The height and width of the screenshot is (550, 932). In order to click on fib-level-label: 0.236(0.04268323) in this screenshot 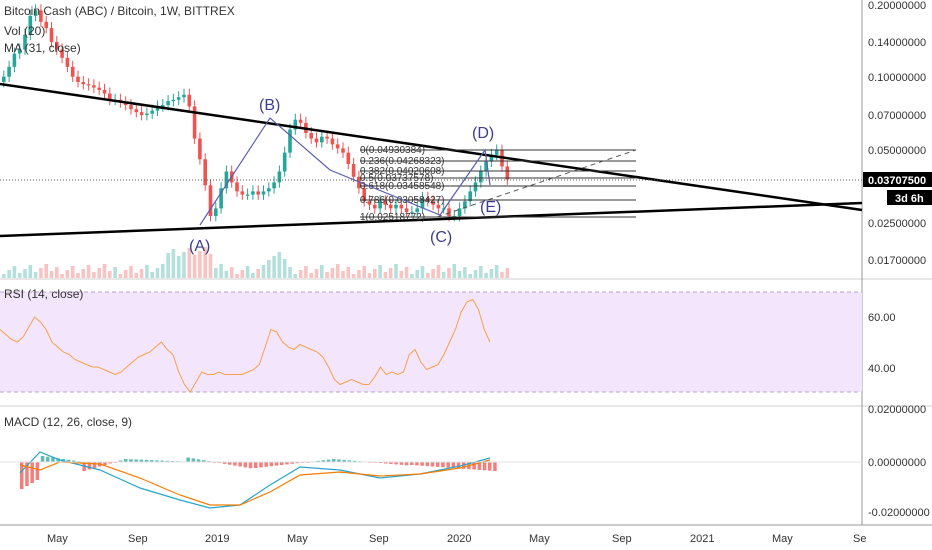, I will do `click(402, 161)`.